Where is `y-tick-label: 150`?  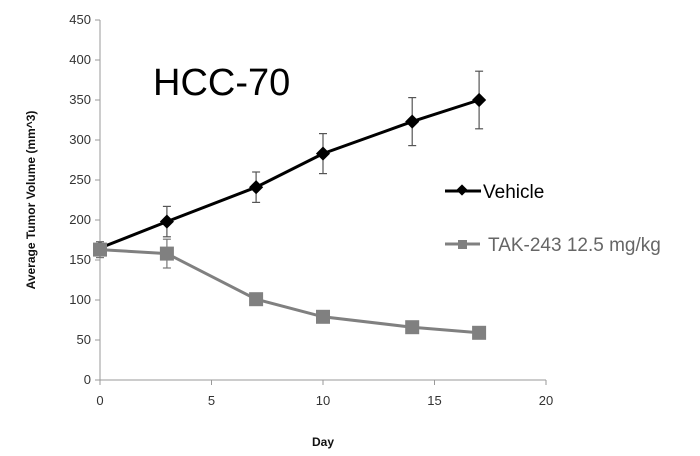
y-tick-label: 150 is located at coordinates (80, 259).